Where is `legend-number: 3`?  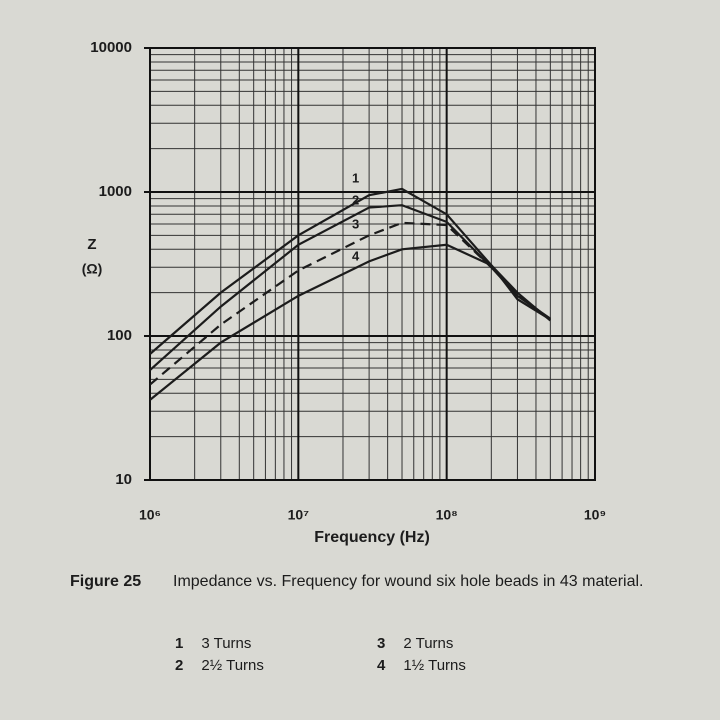 legend-number: 3 is located at coordinates (381, 643).